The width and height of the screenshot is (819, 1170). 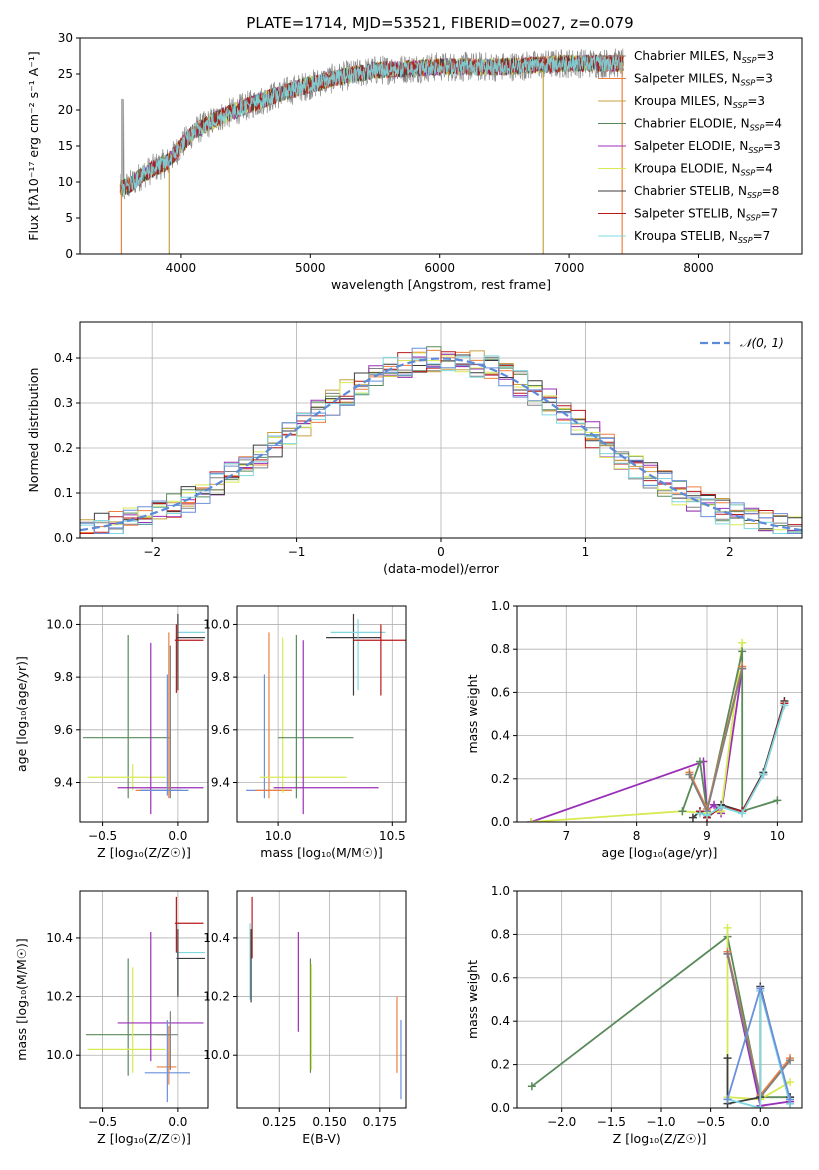 I want to click on x-axis-label: Z [log₁₀(Z/Z☉)], so click(x=144, y=1138).